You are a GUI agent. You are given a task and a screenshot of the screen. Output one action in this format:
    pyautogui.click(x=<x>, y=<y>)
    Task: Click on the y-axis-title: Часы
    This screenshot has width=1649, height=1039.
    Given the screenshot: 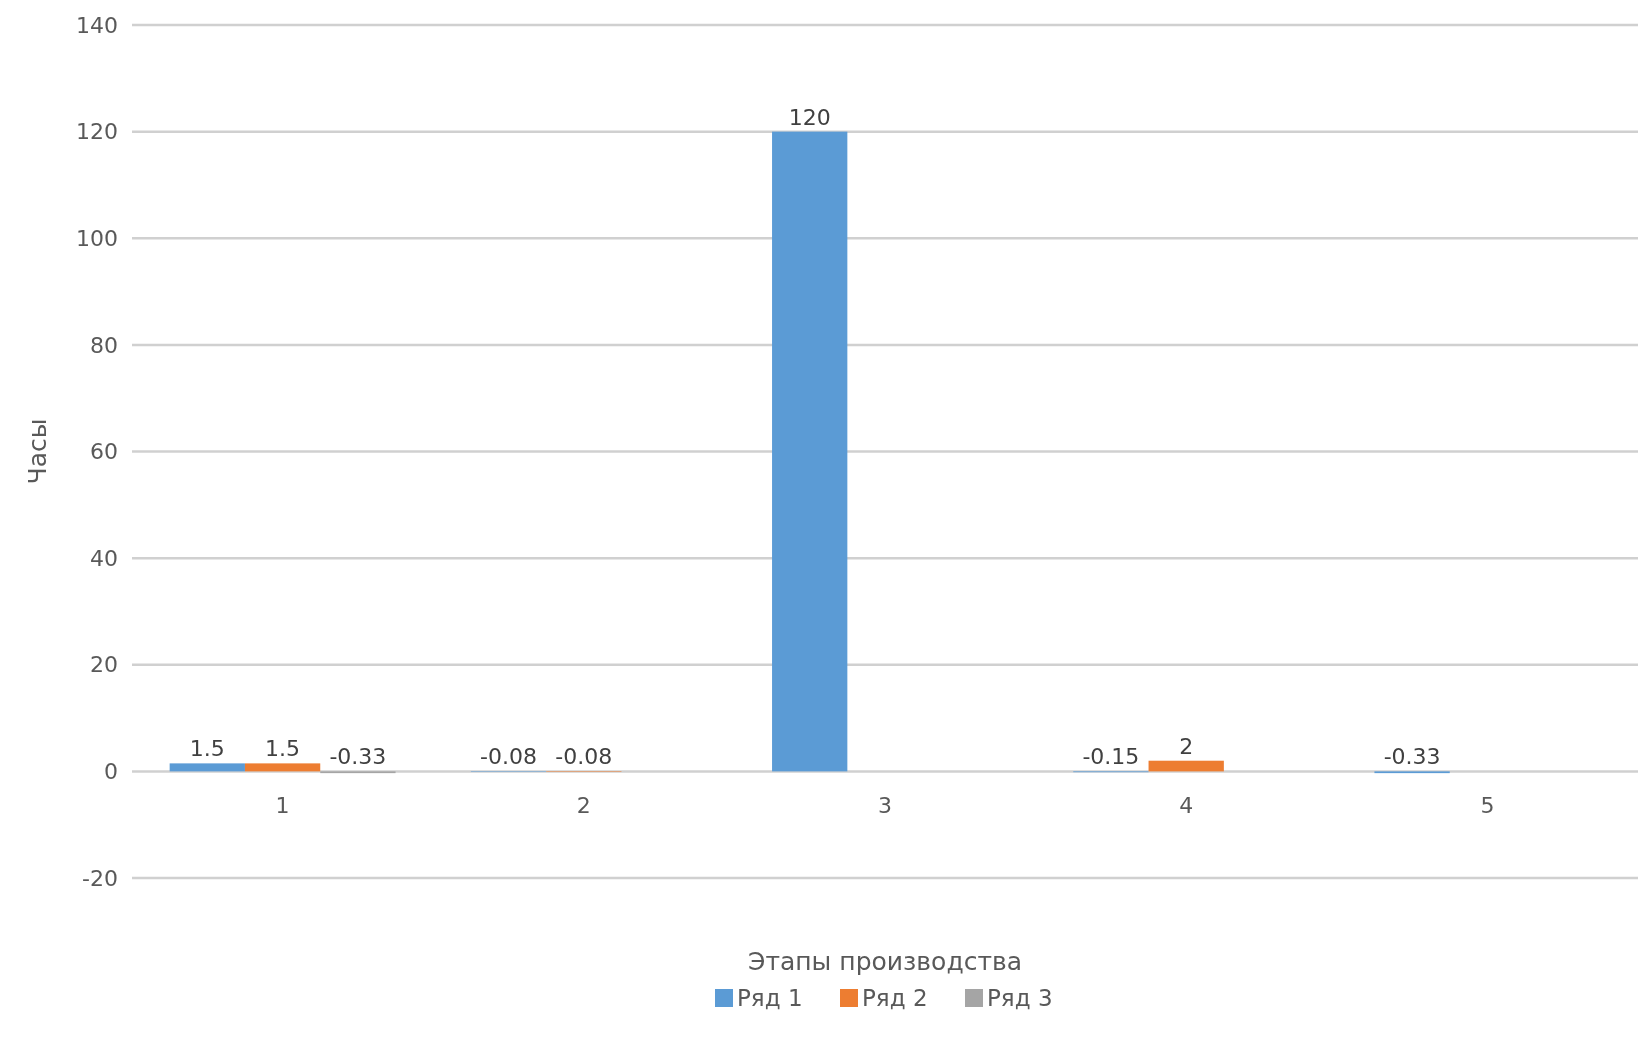 What is the action you would take?
    pyautogui.click(x=37, y=451)
    